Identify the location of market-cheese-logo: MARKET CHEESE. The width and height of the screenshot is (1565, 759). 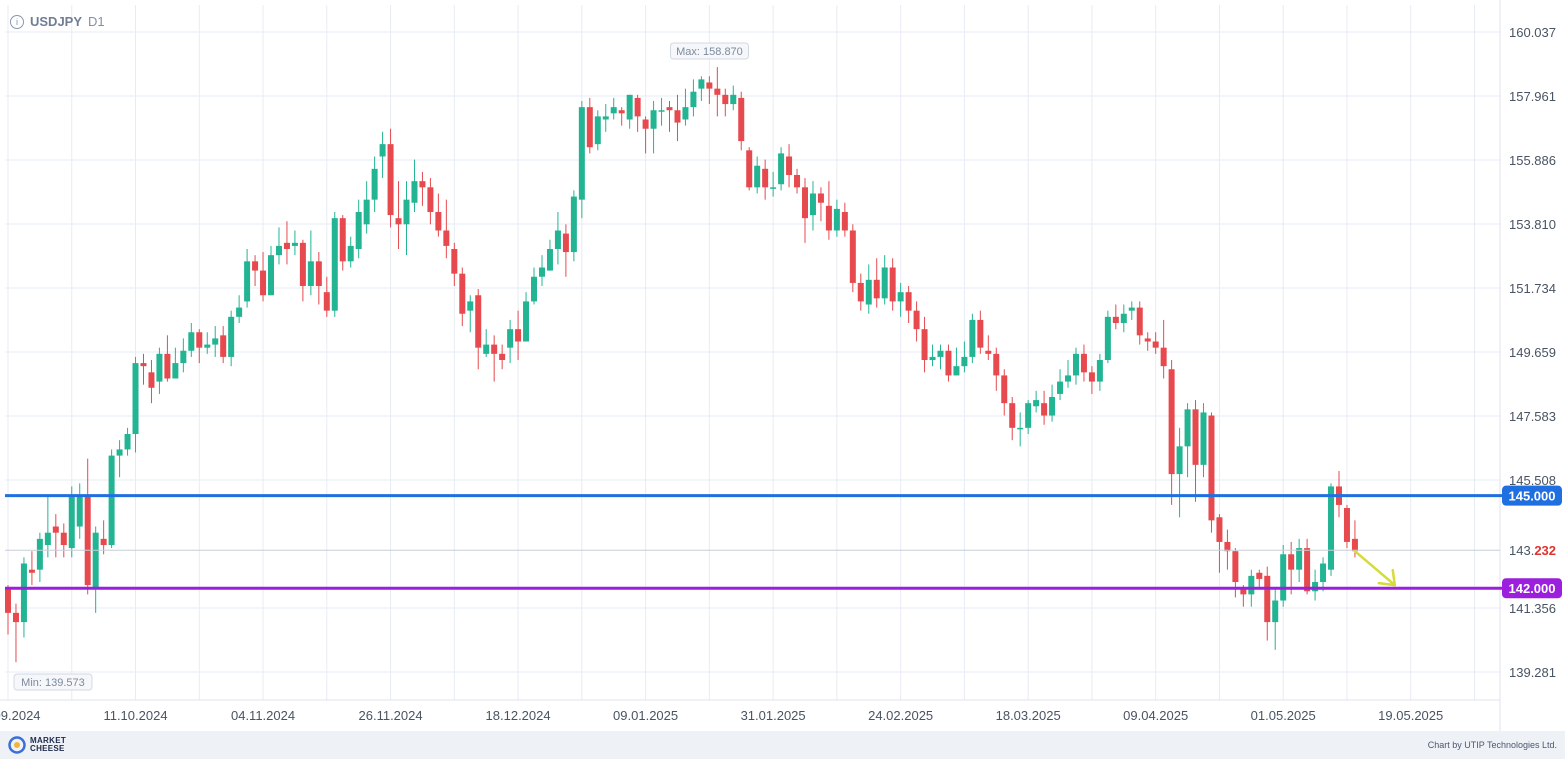
(37, 745).